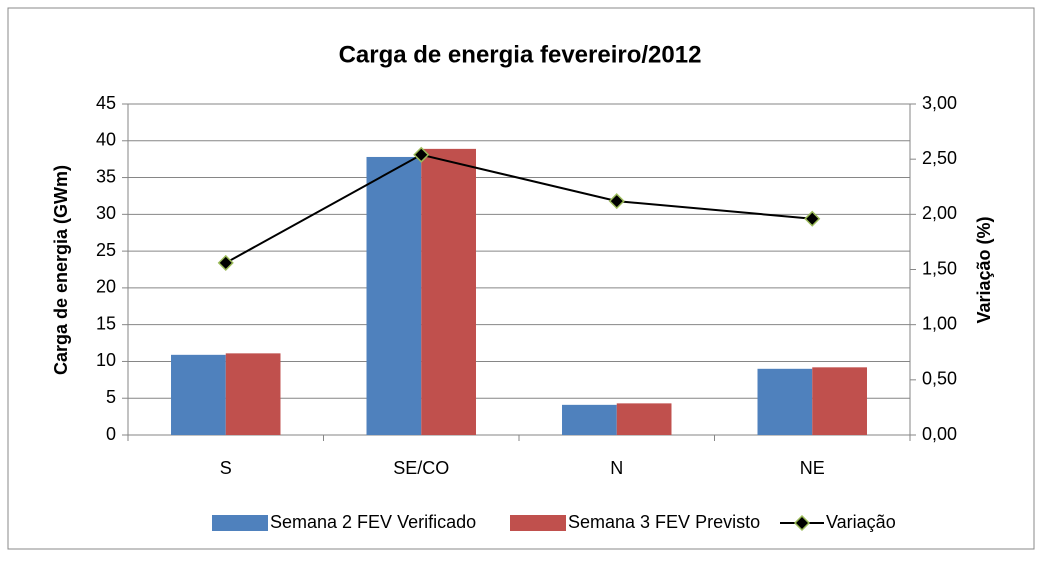 The image size is (1043, 563). What do you see at coordinates (106, 176) in the screenshot?
I see `y-tick-label: 35` at bounding box center [106, 176].